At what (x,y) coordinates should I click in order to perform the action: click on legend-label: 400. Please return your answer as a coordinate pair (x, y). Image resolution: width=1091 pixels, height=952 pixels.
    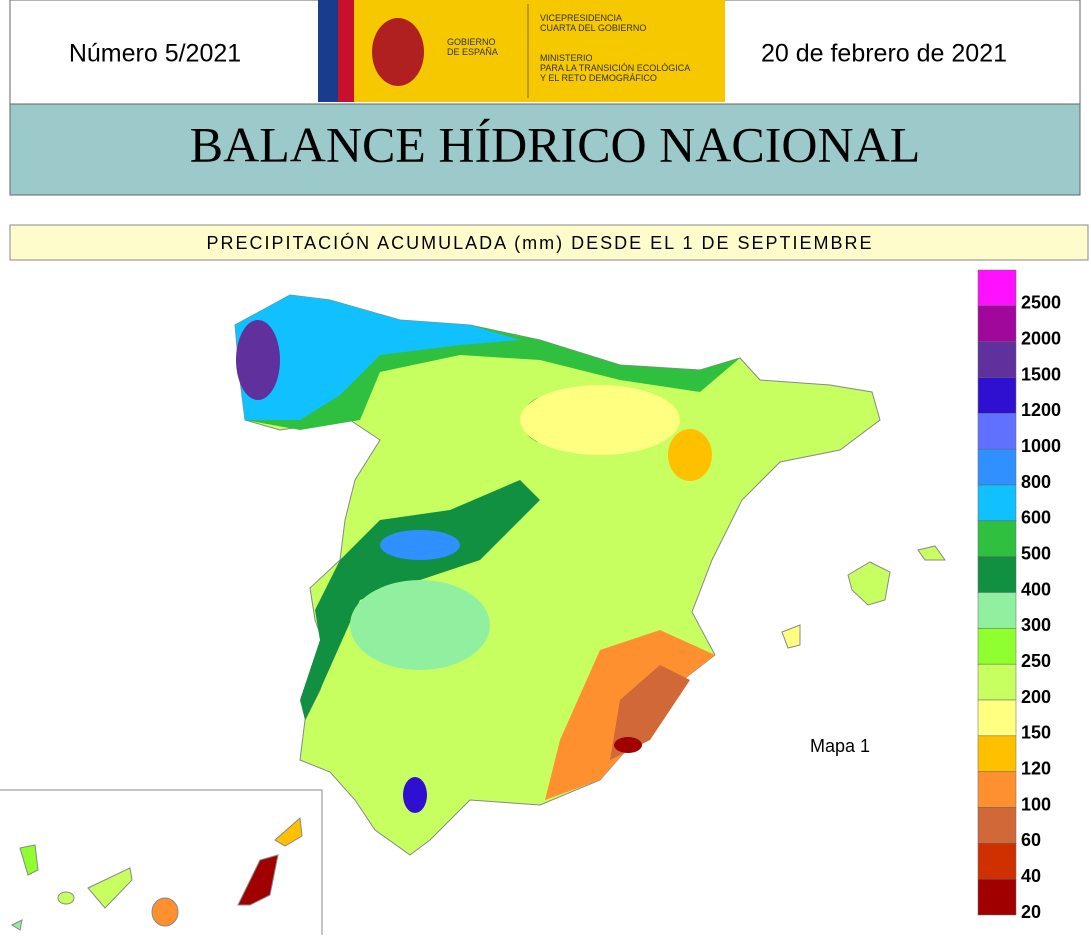
    Looking at the image, I should click on (1036, 589).